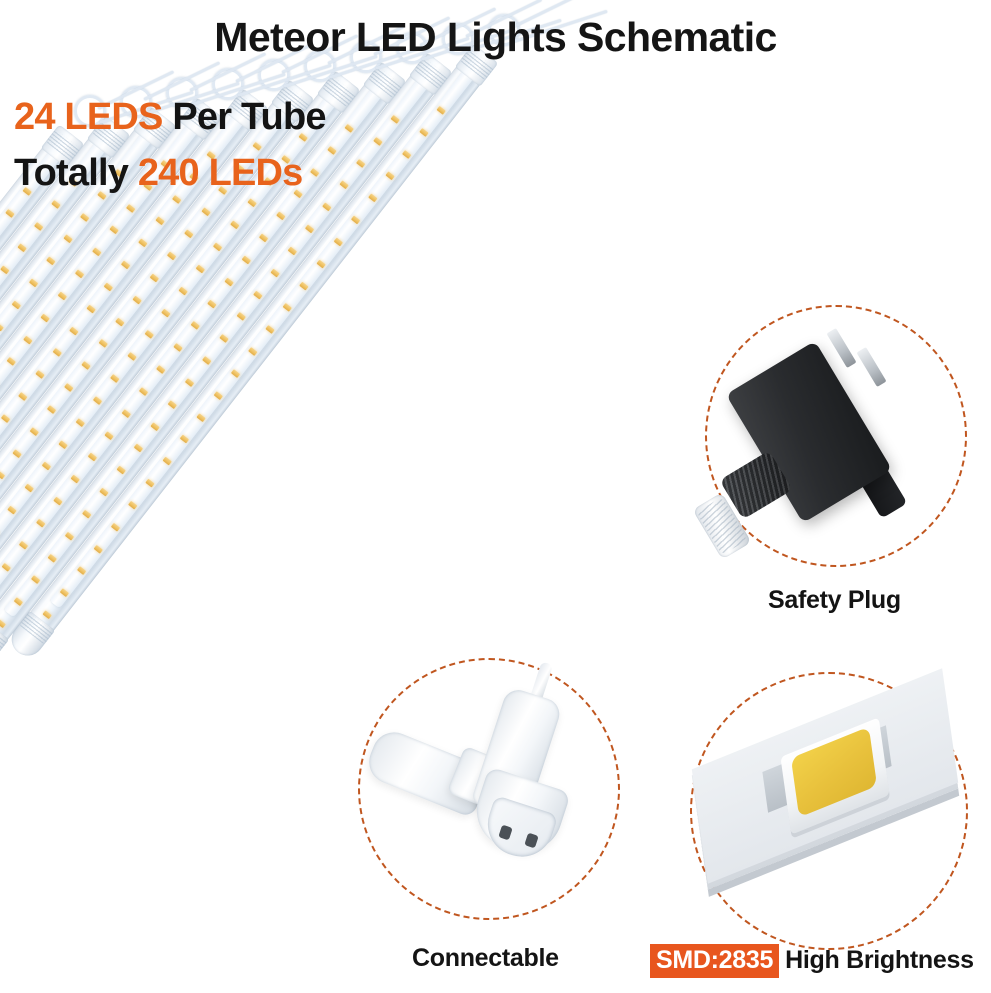 The image size is (991, 993). I want to click on spec-line-leds-per-tube: 24 LEDS Per Tube, so click(170, 117).